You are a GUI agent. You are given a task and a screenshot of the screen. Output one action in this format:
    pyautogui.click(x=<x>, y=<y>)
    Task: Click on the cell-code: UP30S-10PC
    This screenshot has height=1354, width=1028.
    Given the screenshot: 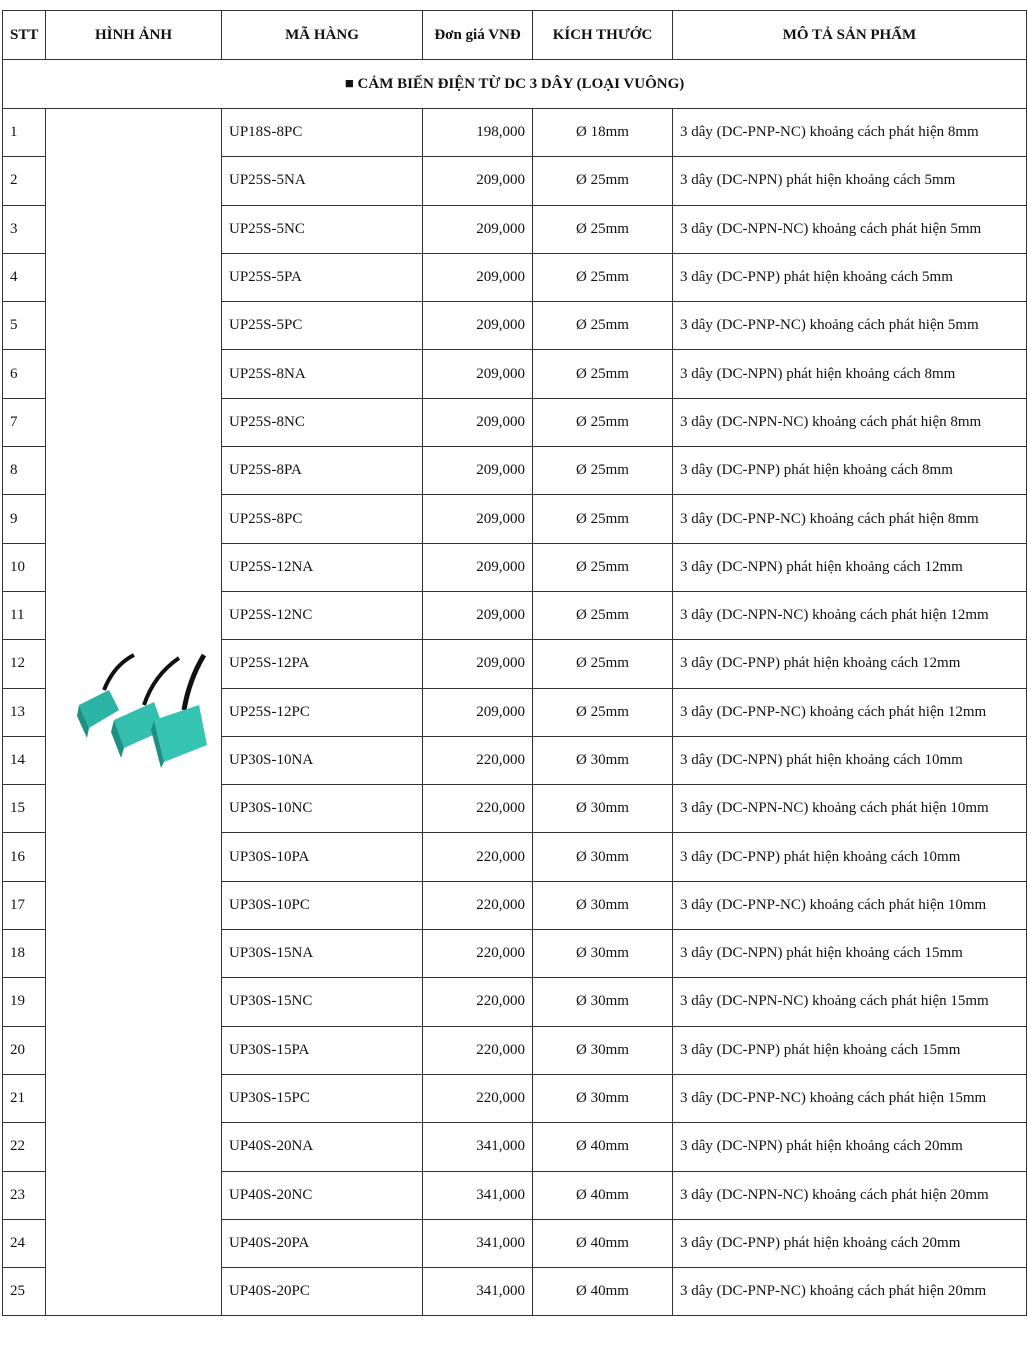 What is the action you would take?
    pyautogui.click(x=322, y=905)
    